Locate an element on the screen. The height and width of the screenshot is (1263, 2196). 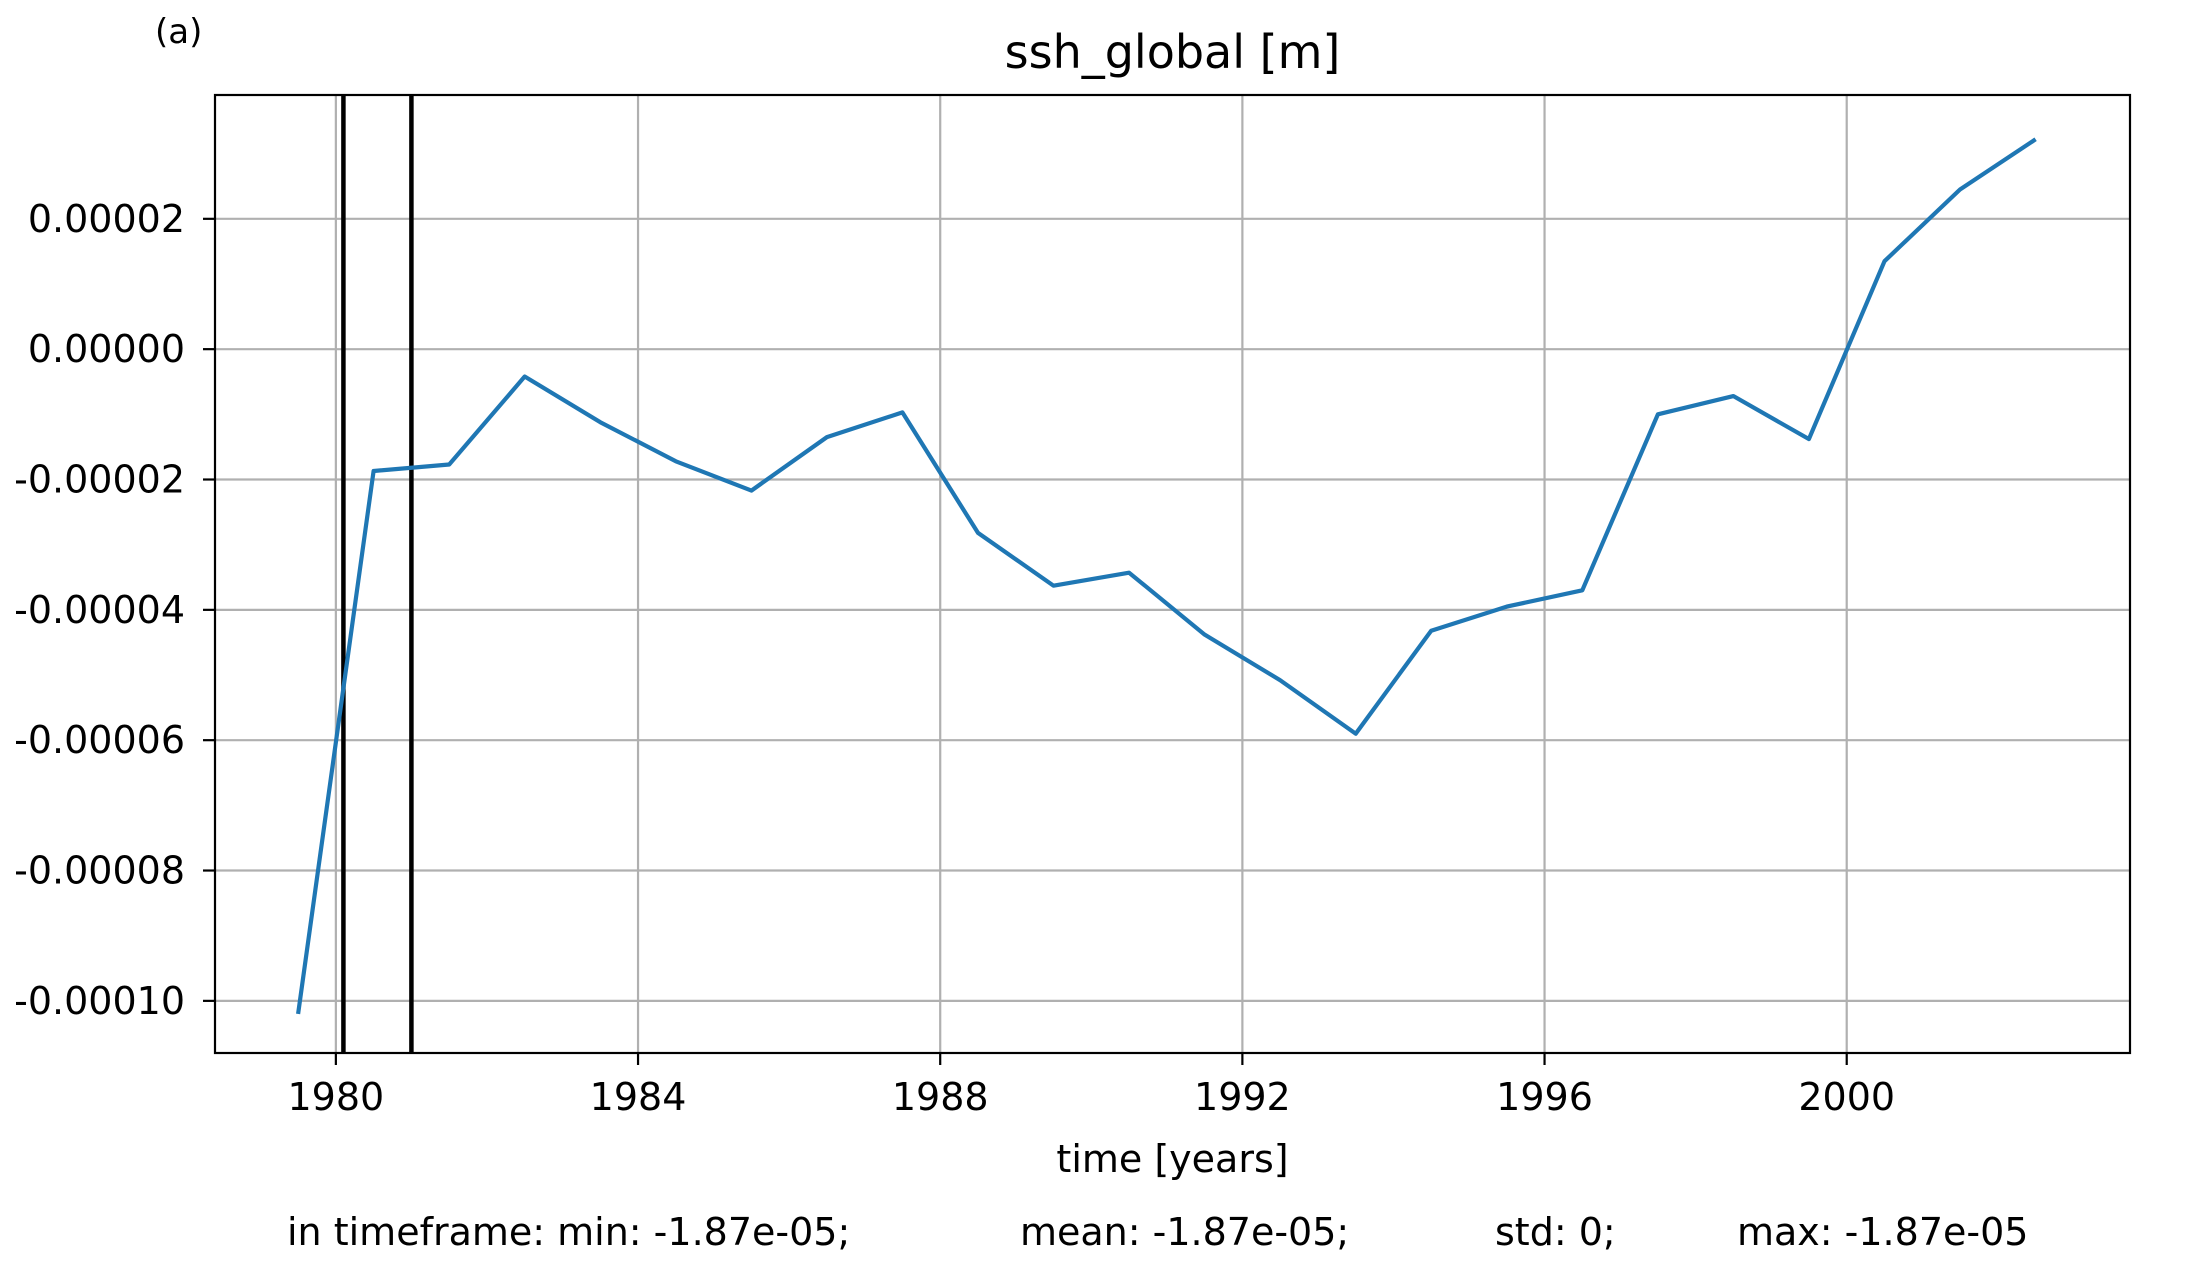
y-tick-label: 0.00000 is located at coordinates (106, 349).